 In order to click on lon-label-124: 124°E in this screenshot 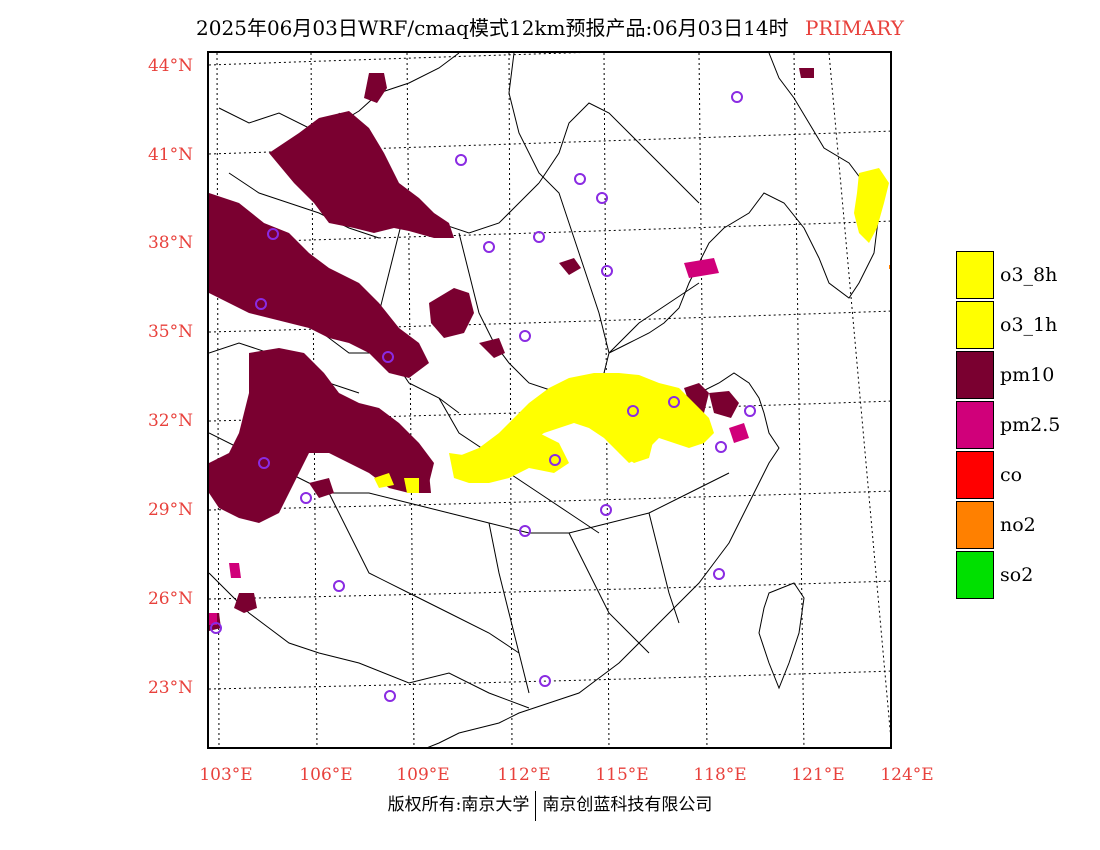, I will do `click(907, 775)`.